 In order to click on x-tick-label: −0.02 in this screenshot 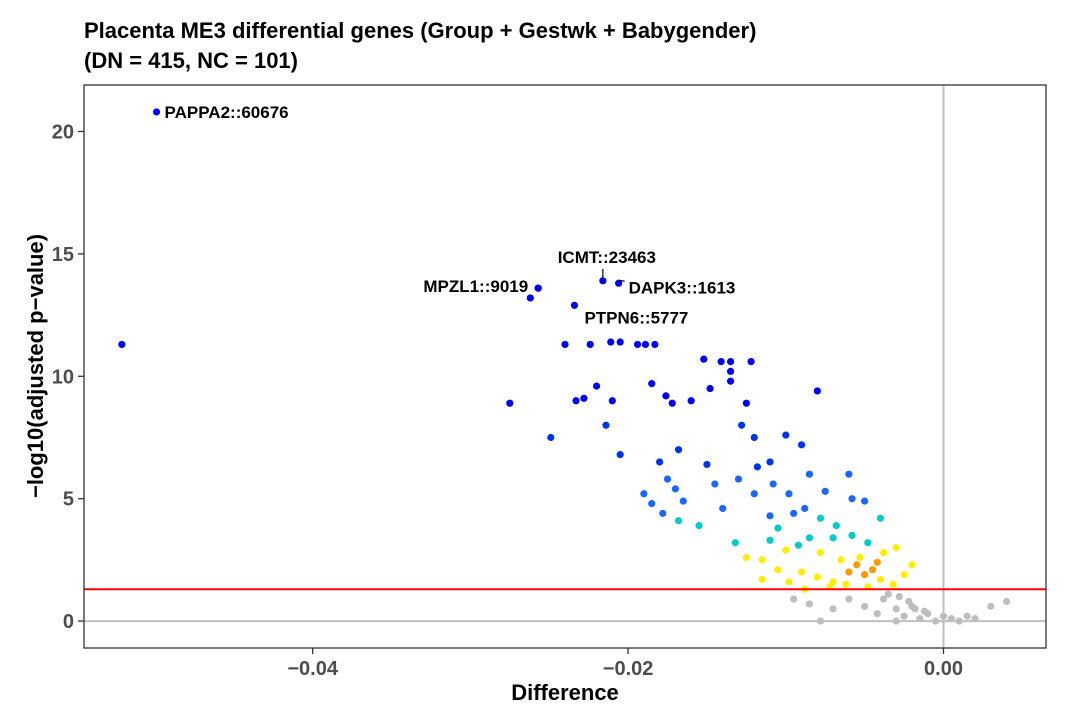, I will do `click(628, 669)`.